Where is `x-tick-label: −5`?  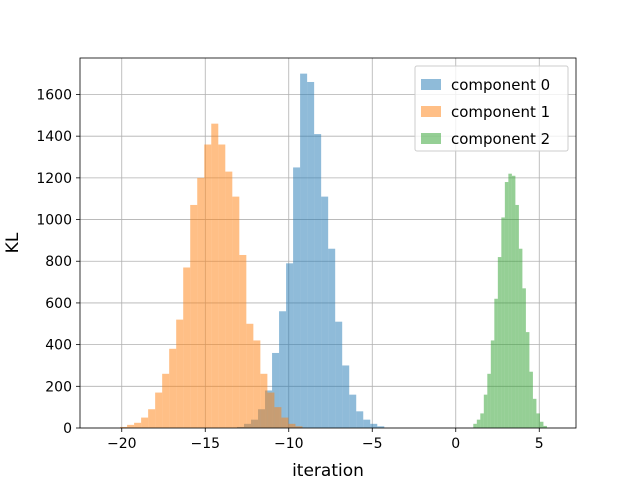
x-tick-label: −5 is located at coordinates (372, 444).